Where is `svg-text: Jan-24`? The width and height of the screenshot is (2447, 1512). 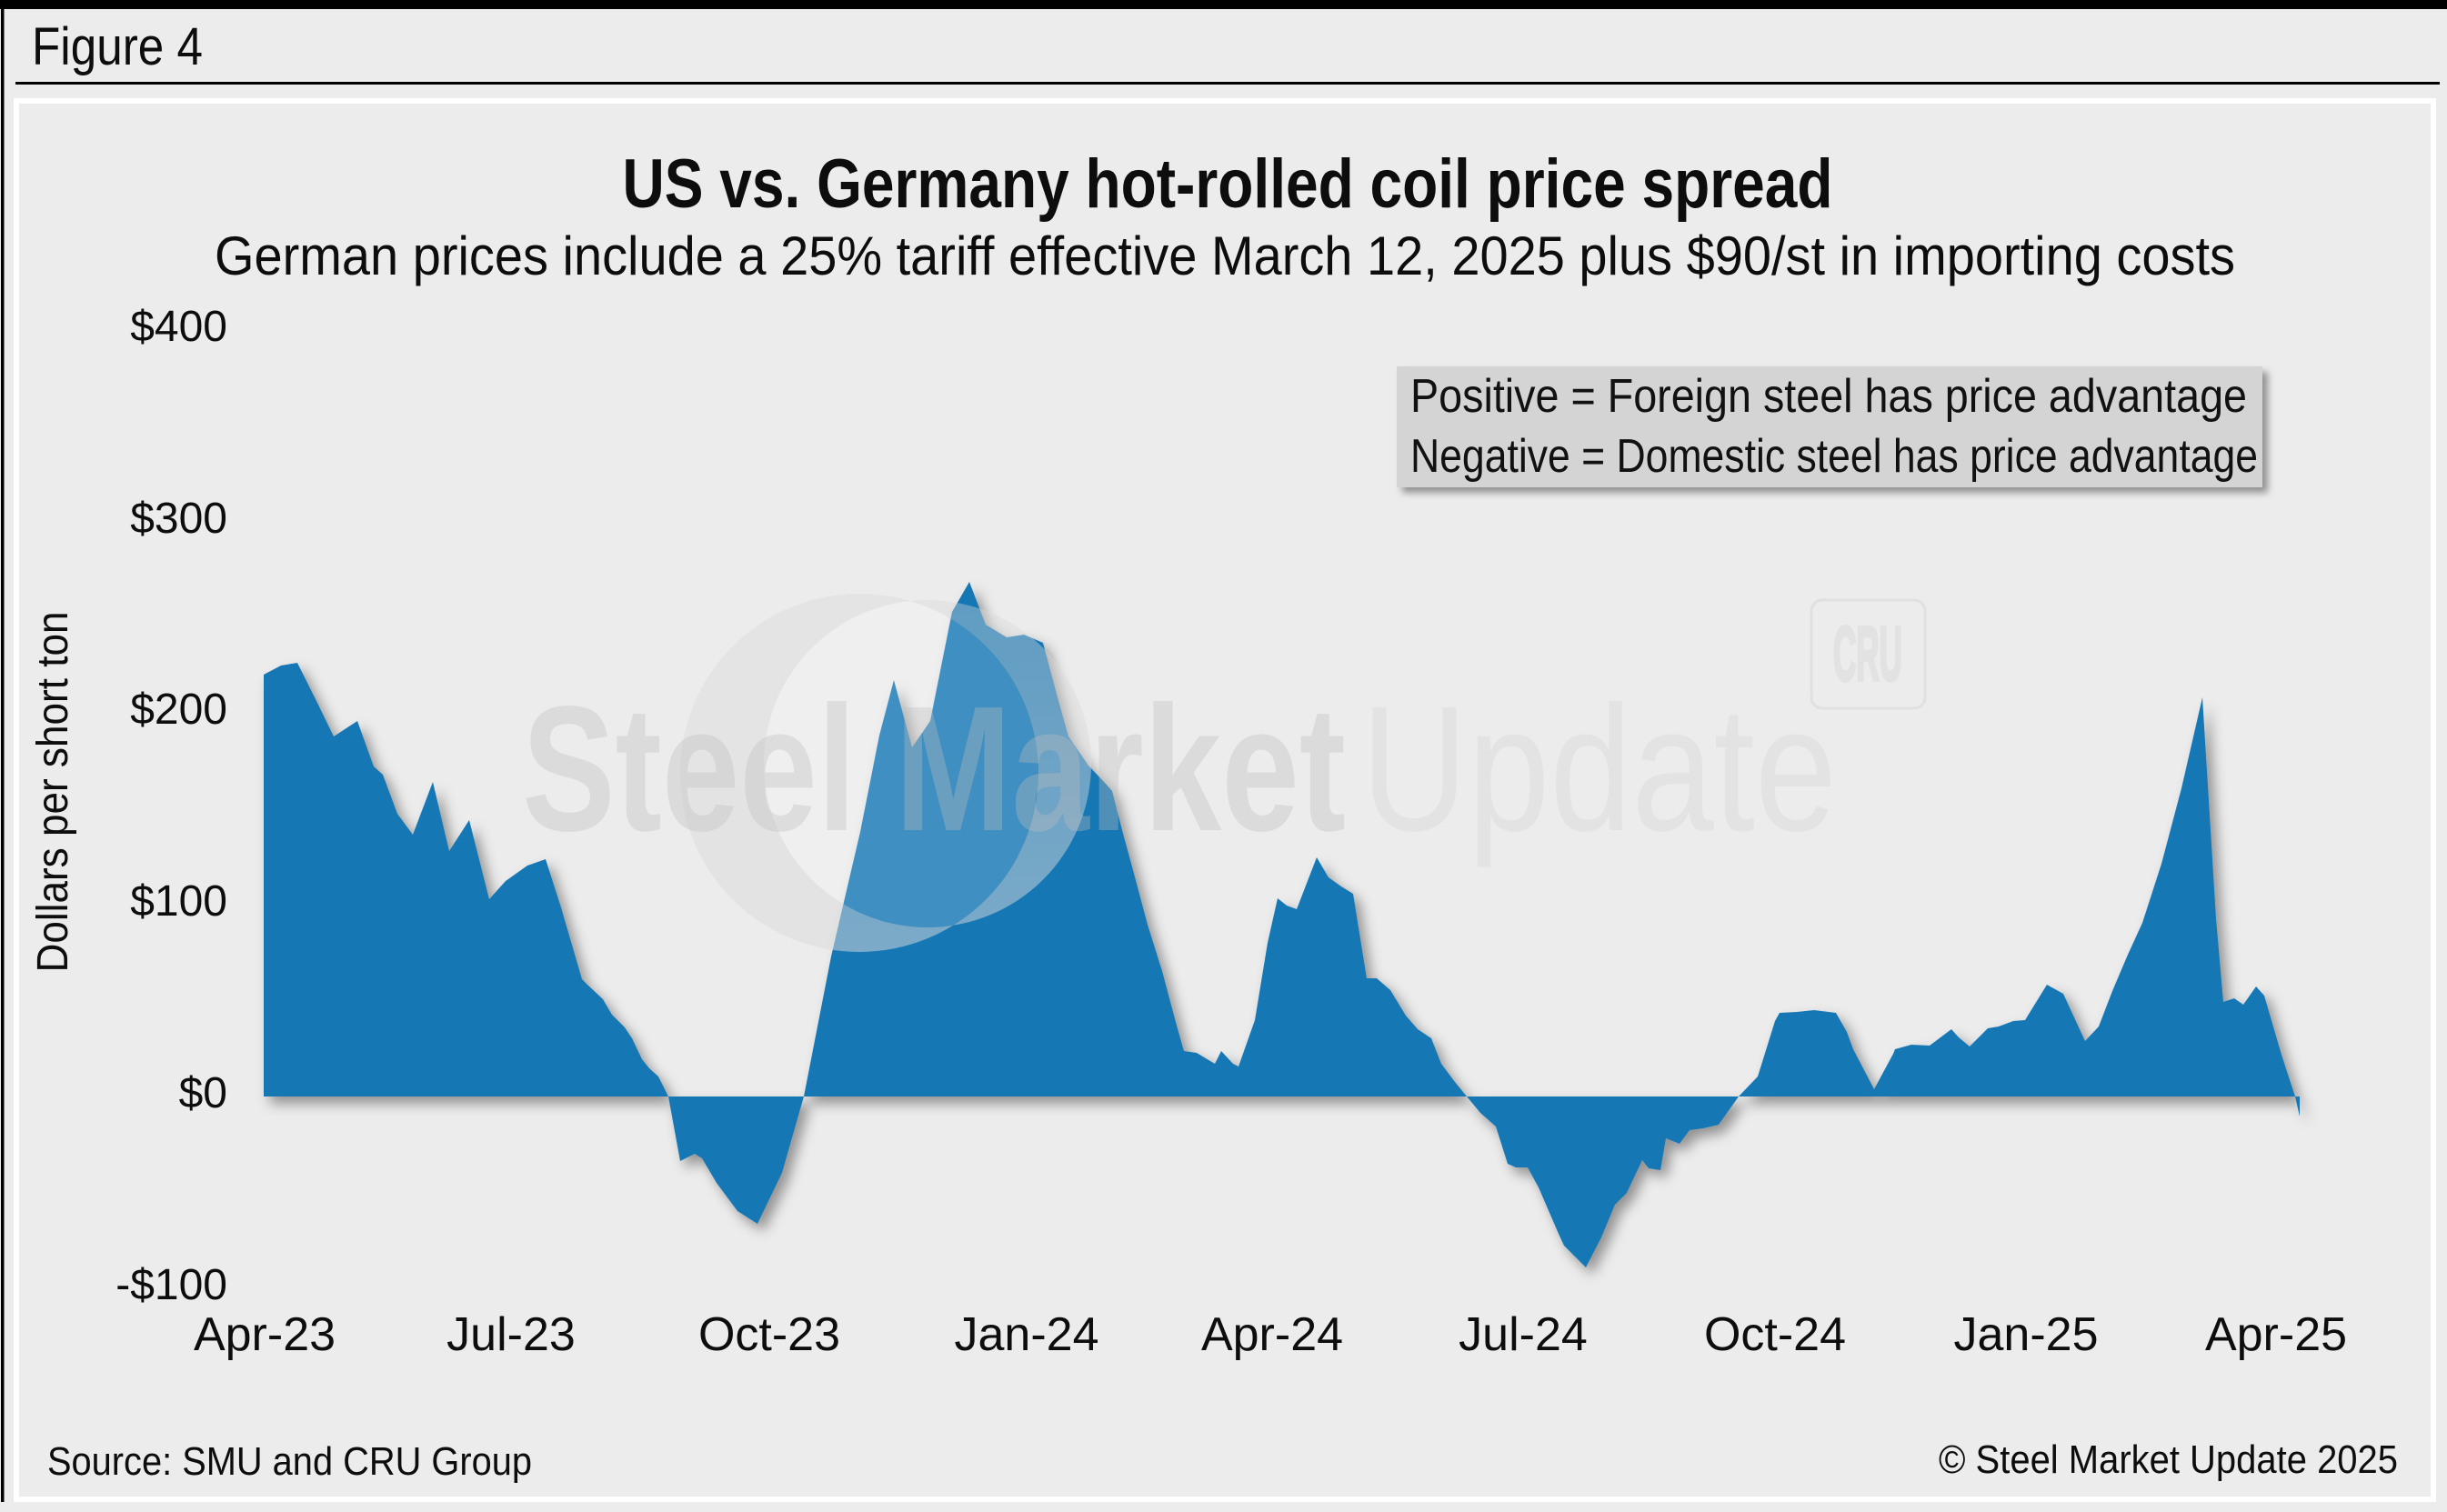 svg-text: Jan-24 is located at coordinates (1027, 1334).